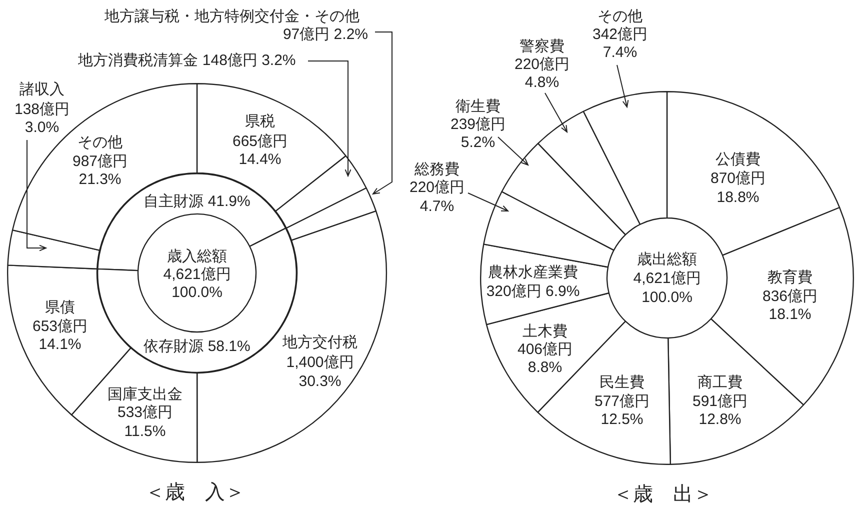  I want to click on data-label: 987億円 21.3%, so click(100, 170).